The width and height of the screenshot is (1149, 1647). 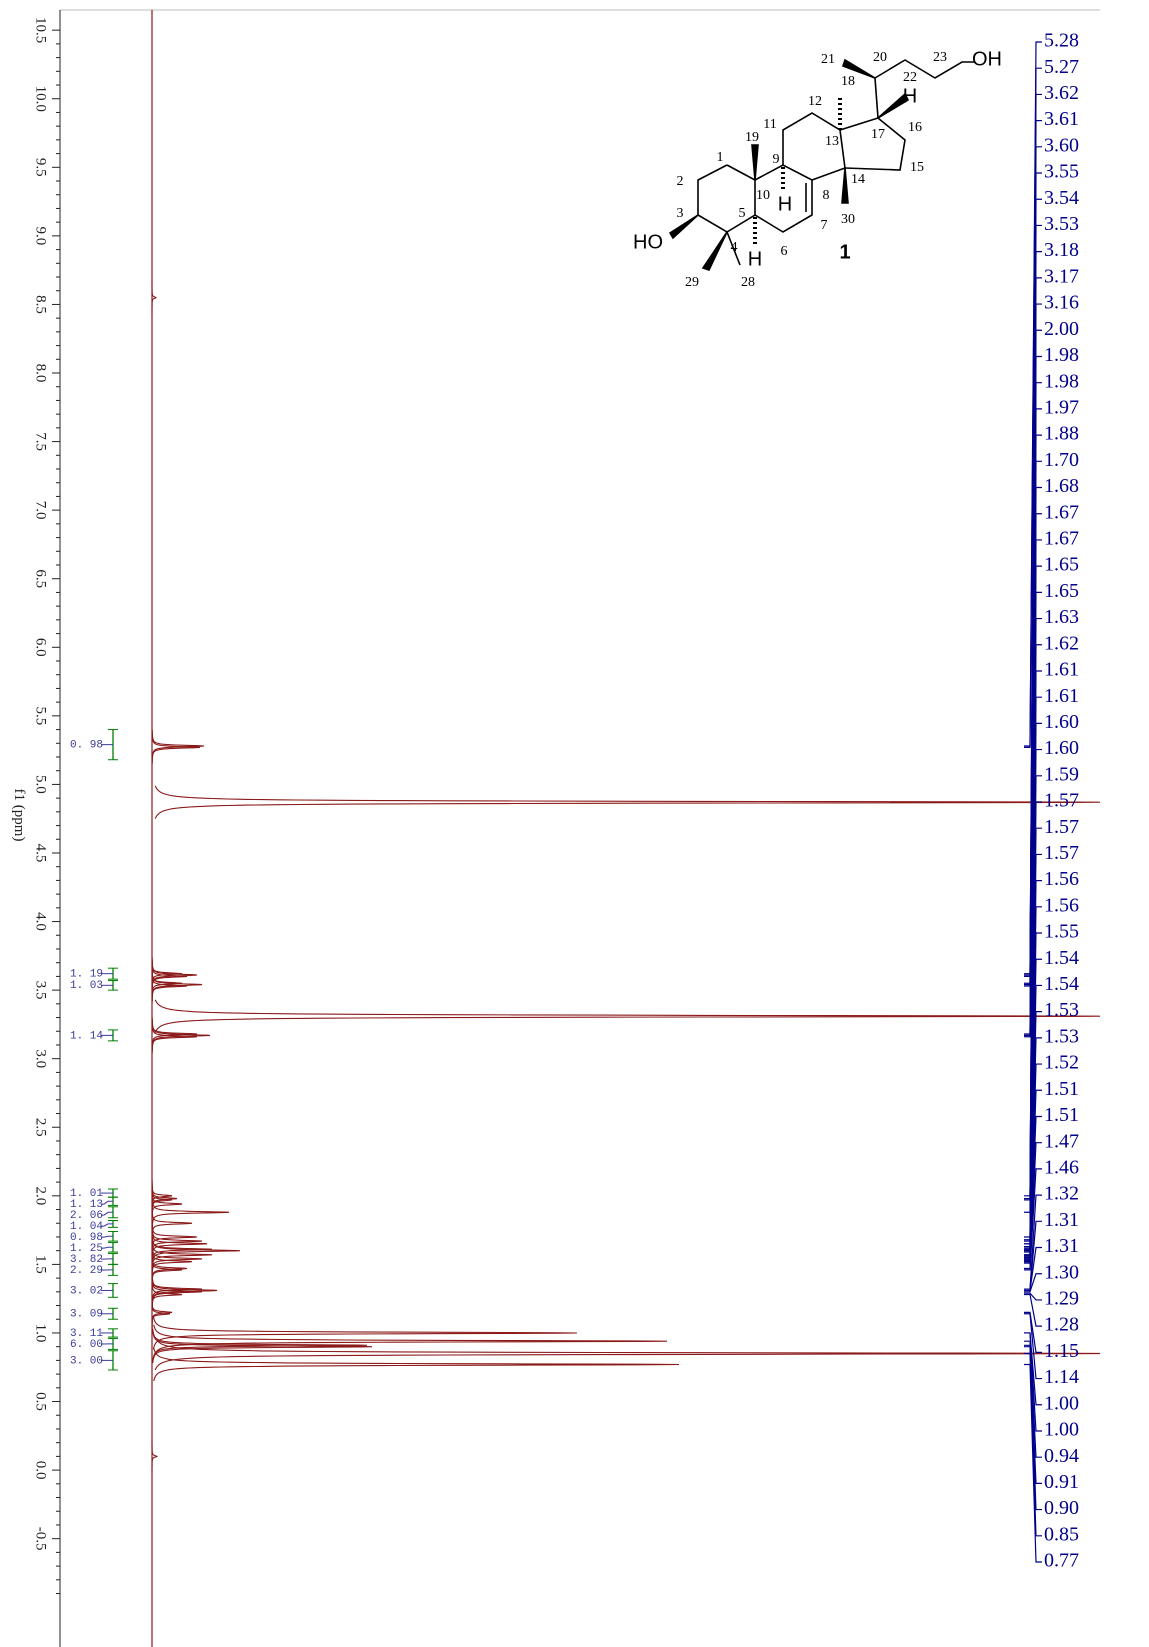 What do you see at coordinates (1061, 1377) in the screenshot?
I see `peak-label: 1.14` at bounding box center [1061, 1377].